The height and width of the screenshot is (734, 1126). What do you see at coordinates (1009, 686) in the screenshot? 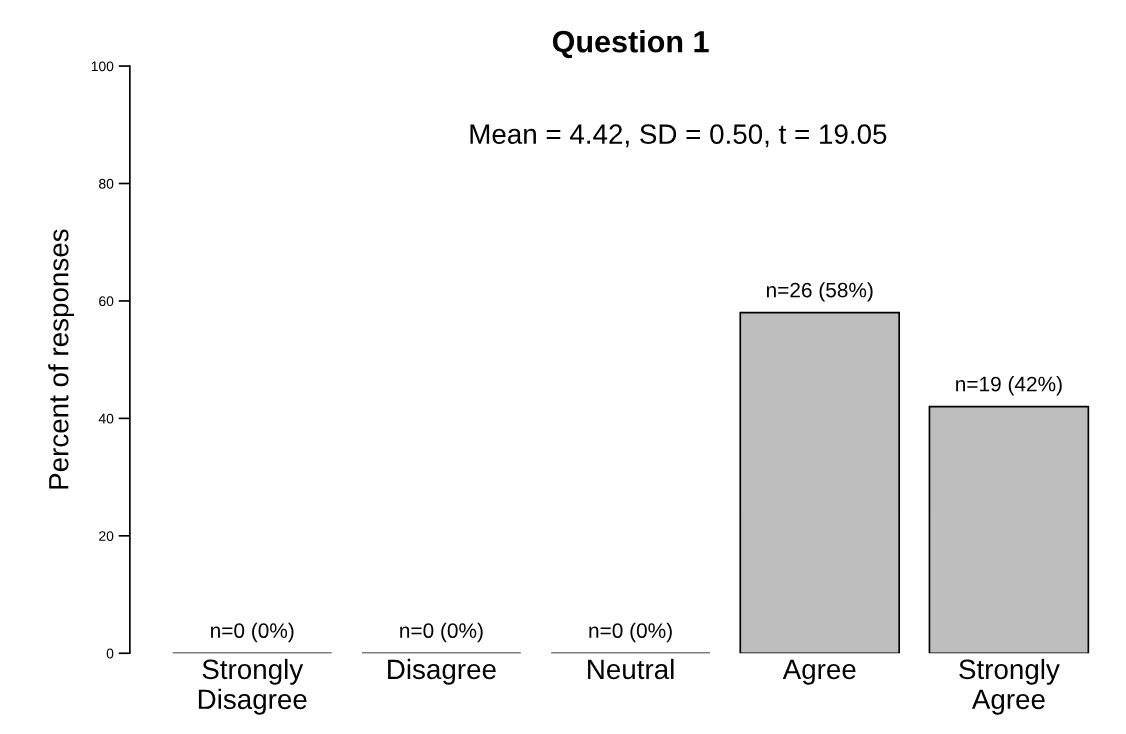
I see `x-tick-label: Strongly Agree` at bounding box center [1009, 686].